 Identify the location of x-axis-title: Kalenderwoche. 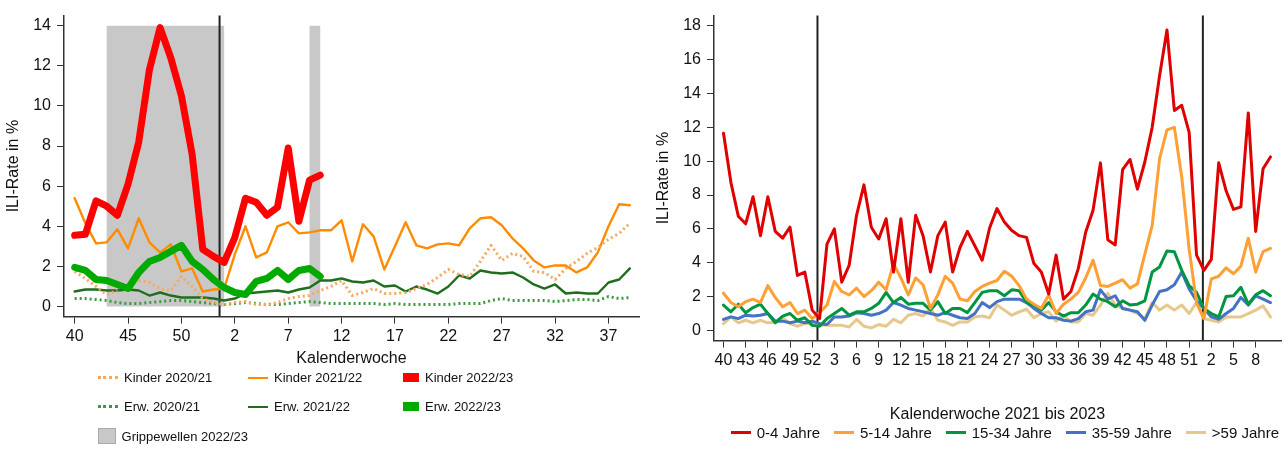
(351, 357).